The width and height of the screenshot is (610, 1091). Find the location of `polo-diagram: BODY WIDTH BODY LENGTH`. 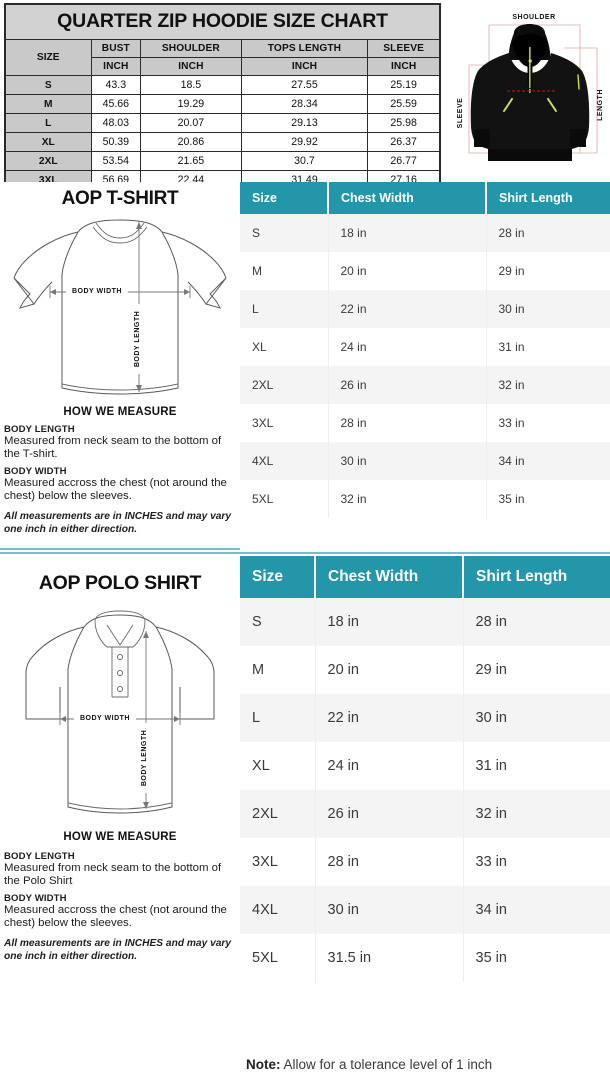

polo-diagram: BODY WIDTH BODY LENGTH is located at coordinates (120, 715).